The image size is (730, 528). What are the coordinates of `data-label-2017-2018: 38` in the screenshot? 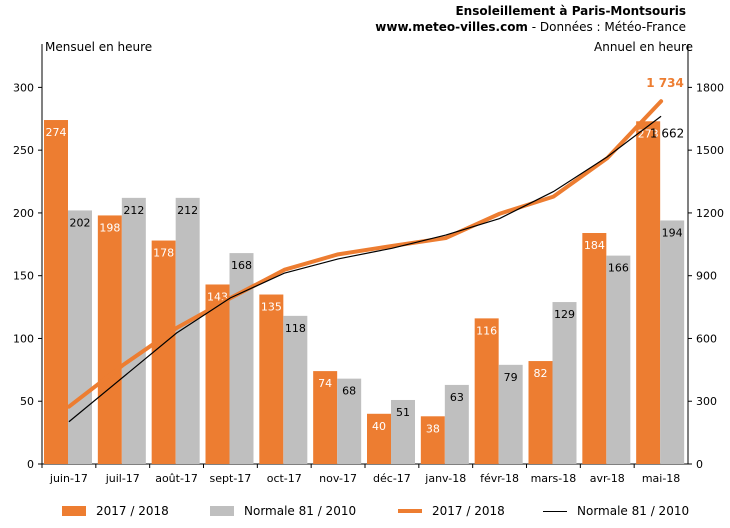 It's located at (433, 428).